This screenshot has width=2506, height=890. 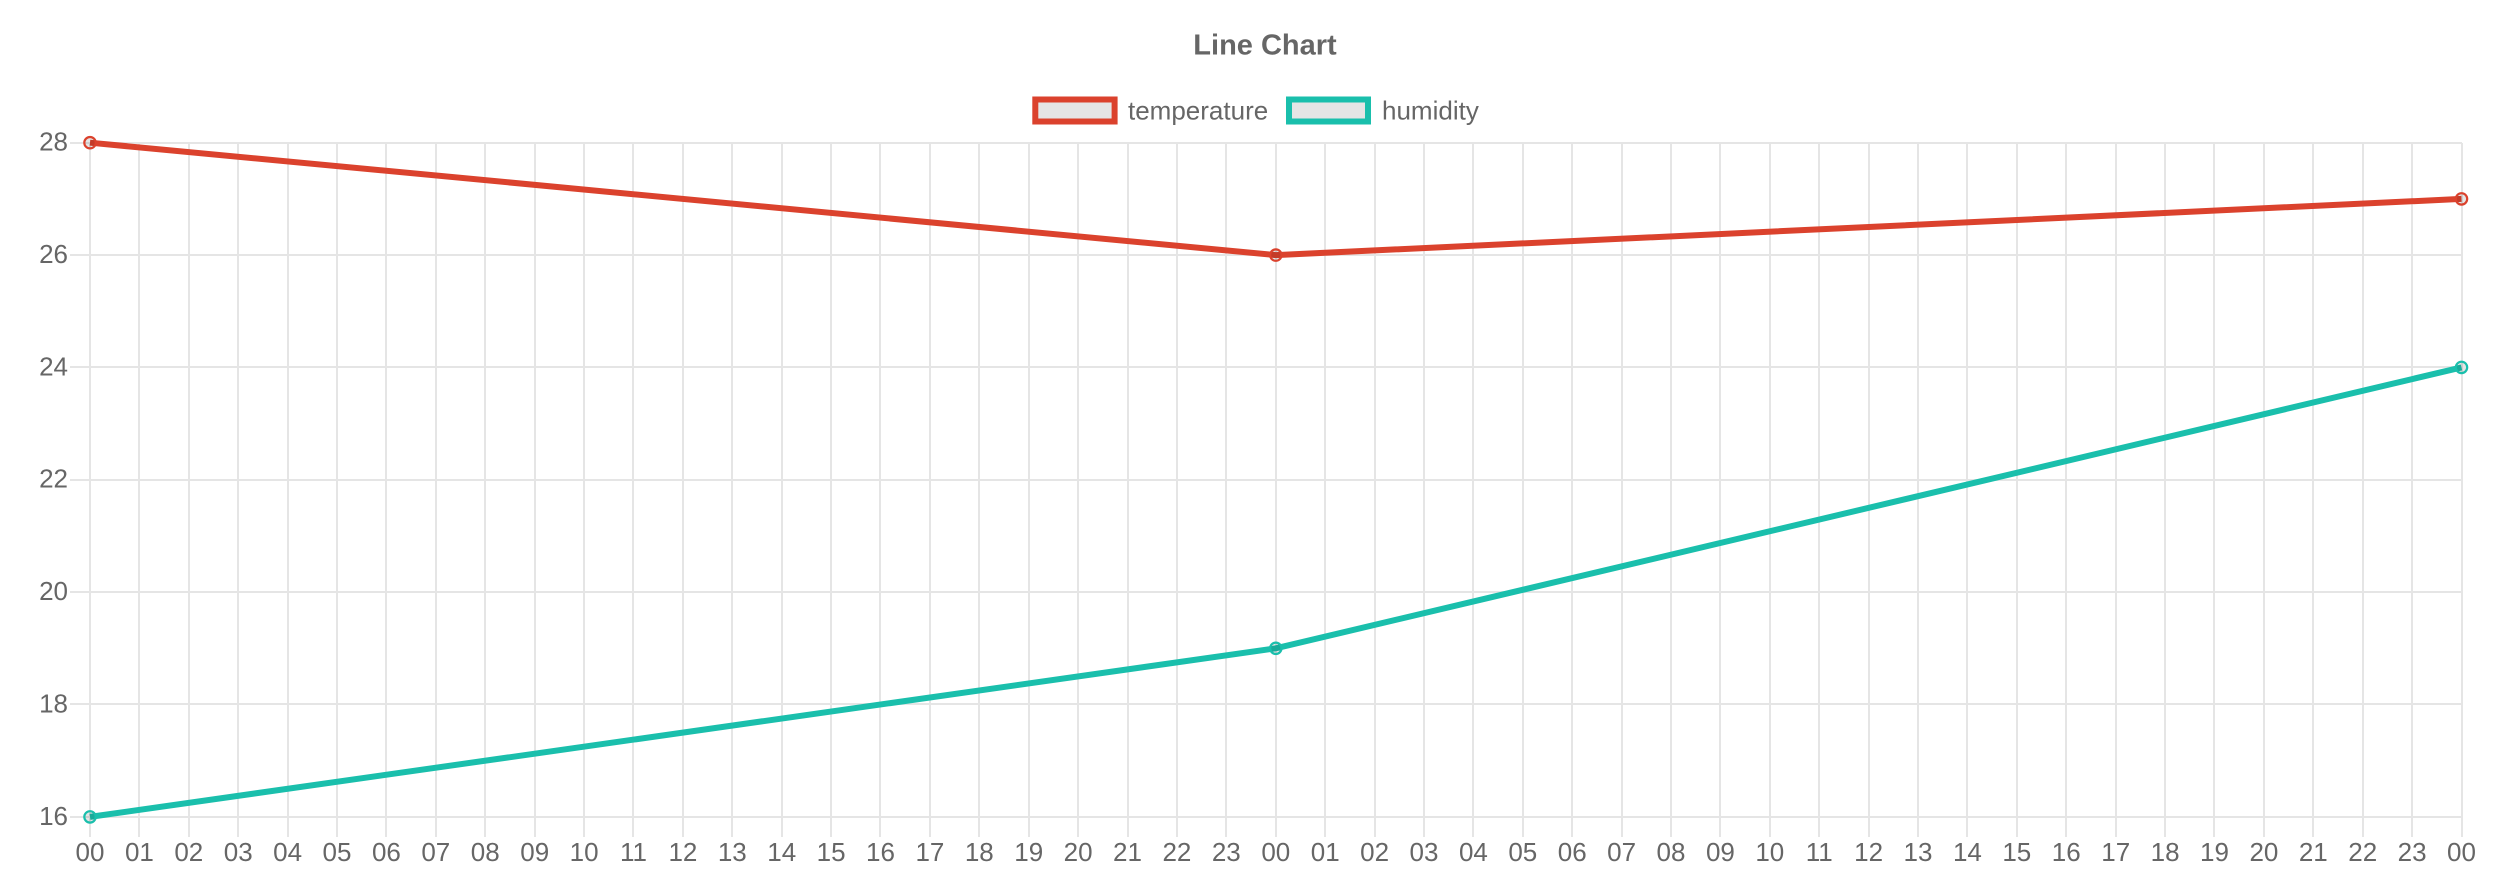 What do you see at coordinates (53, 366) in the screenshot?
I see `svg-text: 24` at bounding box center [53, 366].